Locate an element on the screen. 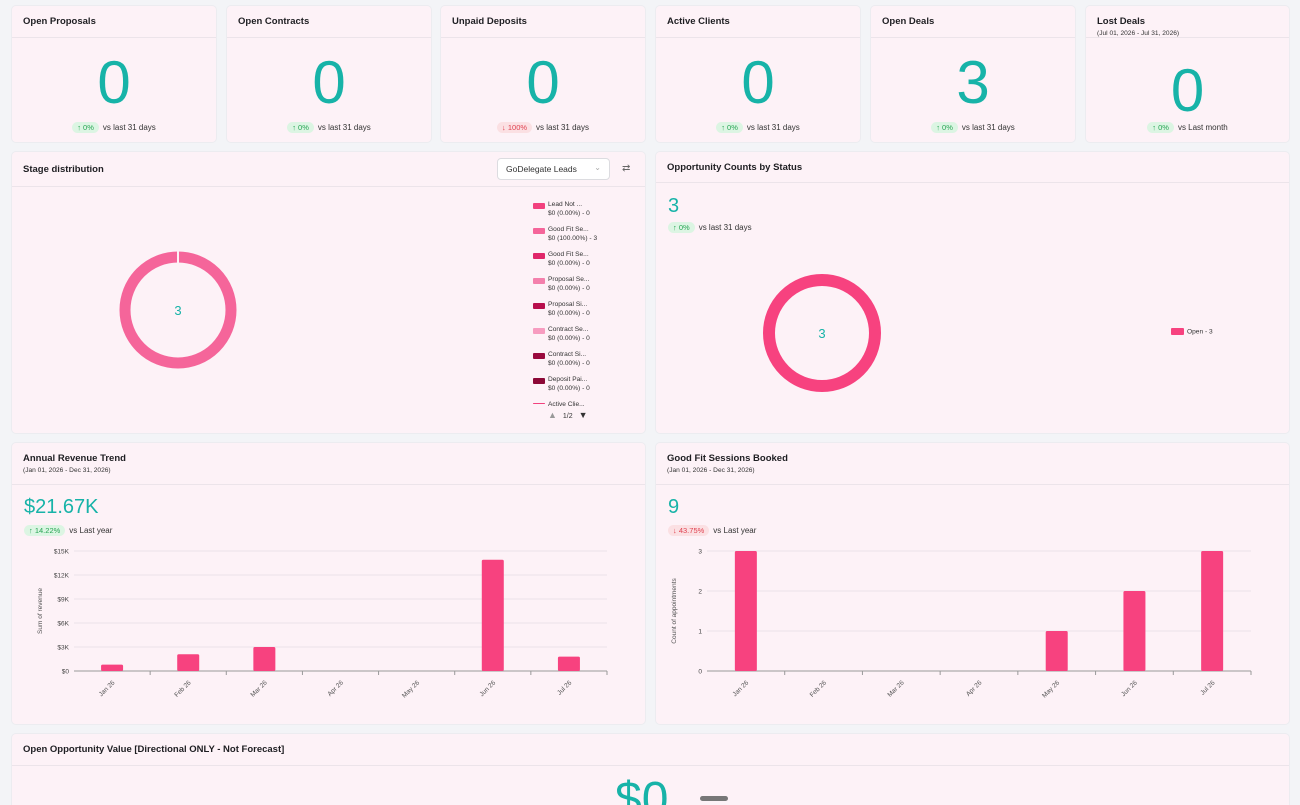 This screenshot has height=805, width=1300. stage-legend-item: Deposit Pai... $0 (0.00%) - 0 is located at coordinates (561, 384).